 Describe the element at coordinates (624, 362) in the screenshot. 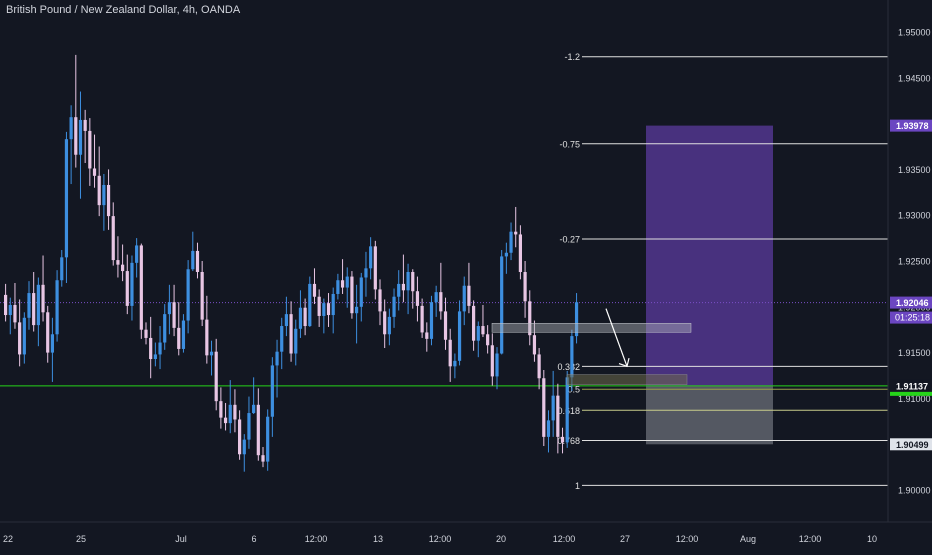

I see `arrow-head` at that location.